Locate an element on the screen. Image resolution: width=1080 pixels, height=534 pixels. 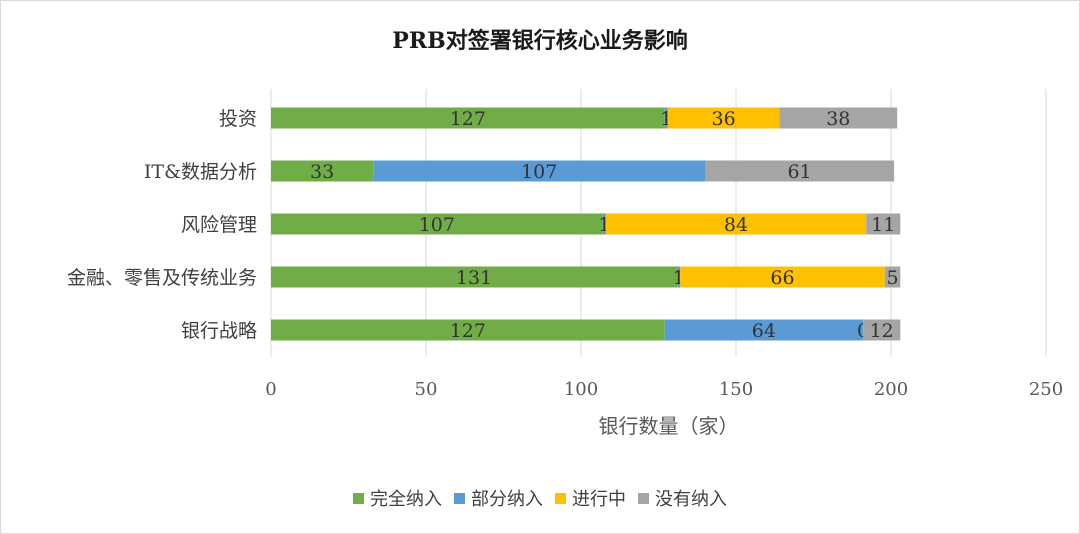
data-label: 12 is located at coordinates (882, 331).